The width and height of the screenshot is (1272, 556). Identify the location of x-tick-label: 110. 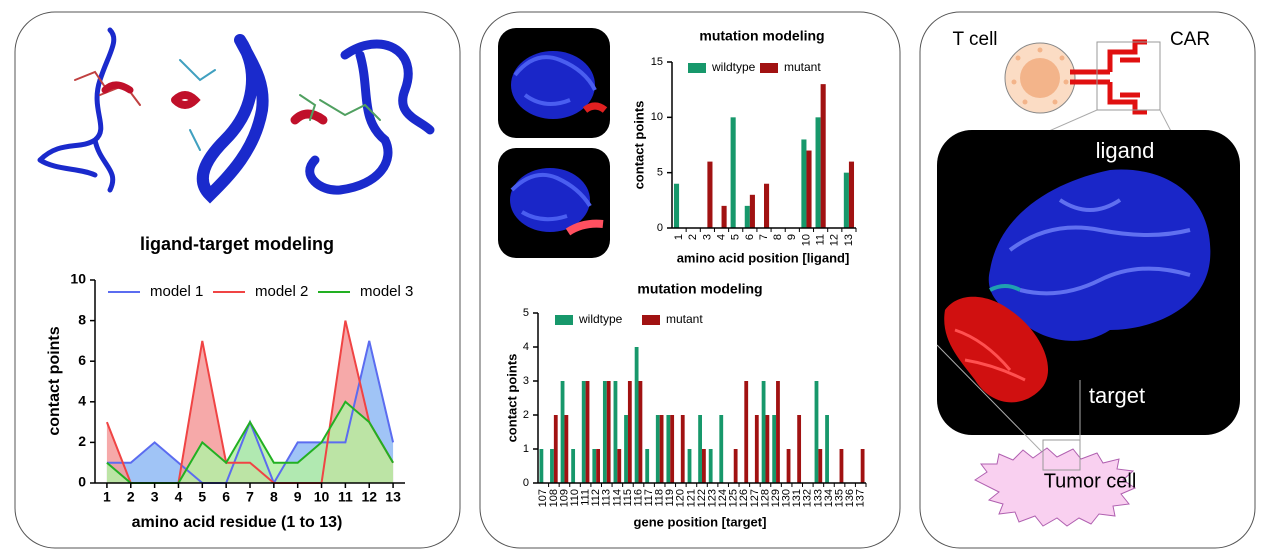
(575, 498).